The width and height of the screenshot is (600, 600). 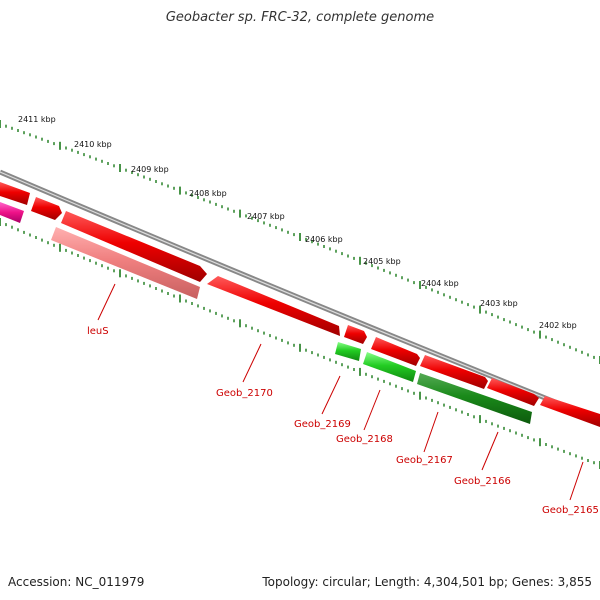 I want to click on map-title: Geobacter sp. FRC-32, complete genome, so click(x=300, y=17).